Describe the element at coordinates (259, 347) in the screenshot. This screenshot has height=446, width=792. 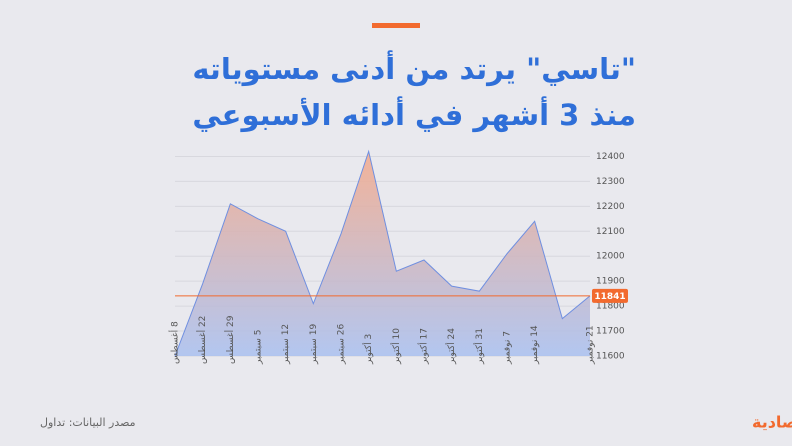
I see `x-tick-label: 5 سبتمبر` at that location.